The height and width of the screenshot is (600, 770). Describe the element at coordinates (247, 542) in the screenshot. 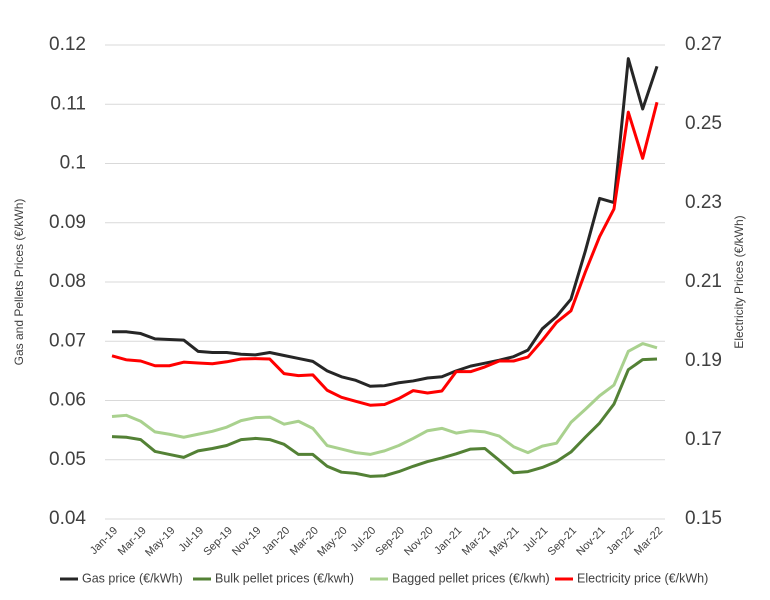

I see `x-tick-label: Nov-19` at that location.